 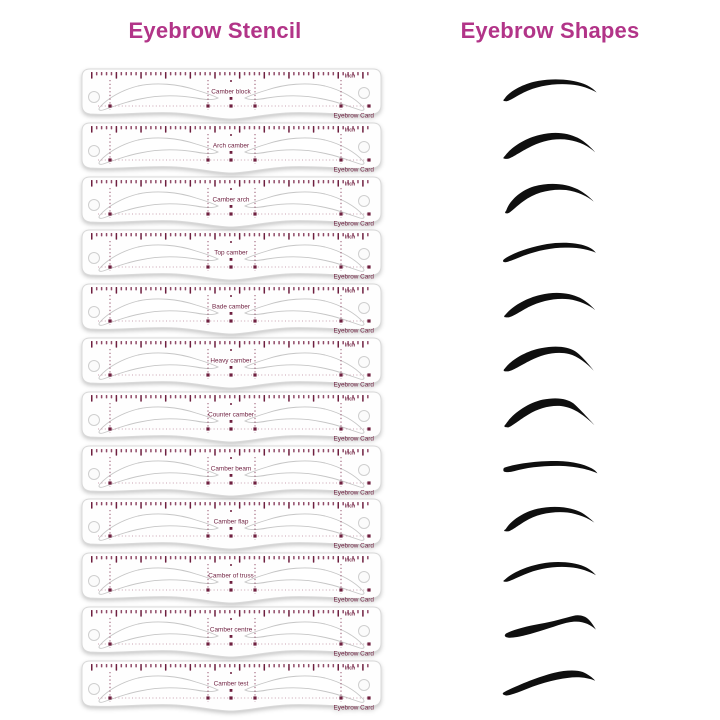 I want to click on stencil-shape-label: Camber block, so click(x=231, y=92).